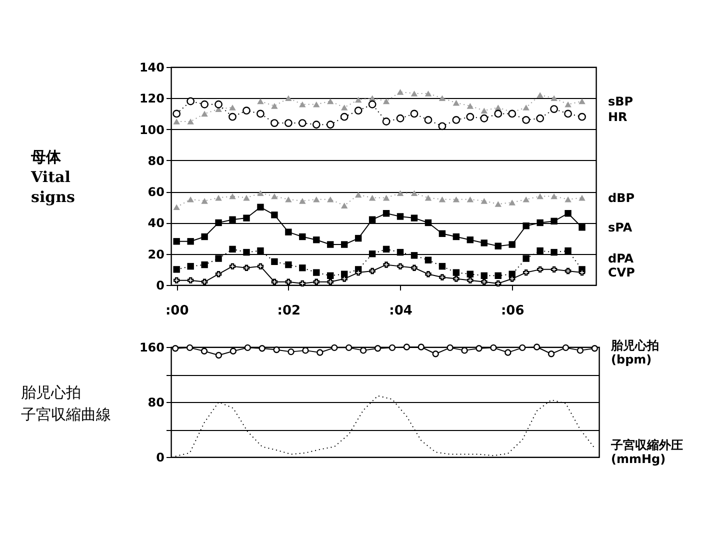 The width and height of the screenshot is (719, 539). What do you see at coordinates (289, 311) in the screenshot?
I see `x-tick-label: :02` at bounding box center [289, 311].